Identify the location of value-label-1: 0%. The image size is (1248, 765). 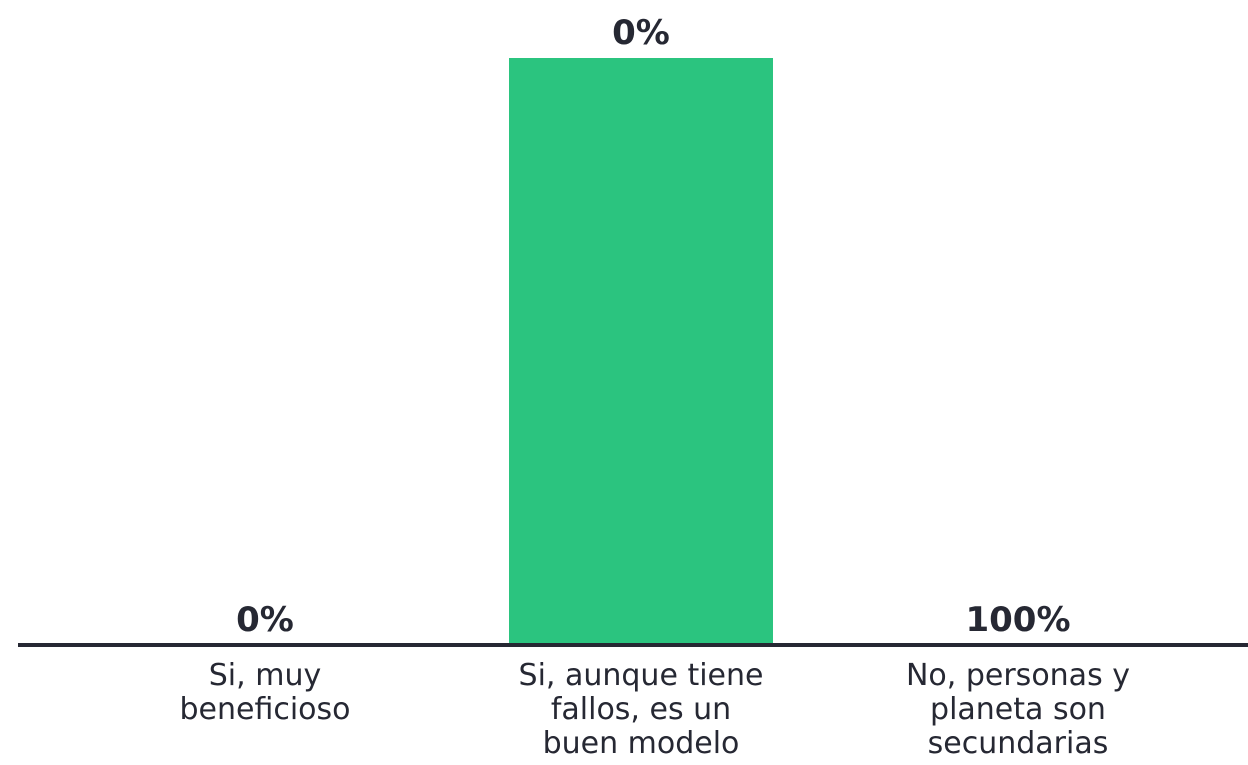
(265, 620).